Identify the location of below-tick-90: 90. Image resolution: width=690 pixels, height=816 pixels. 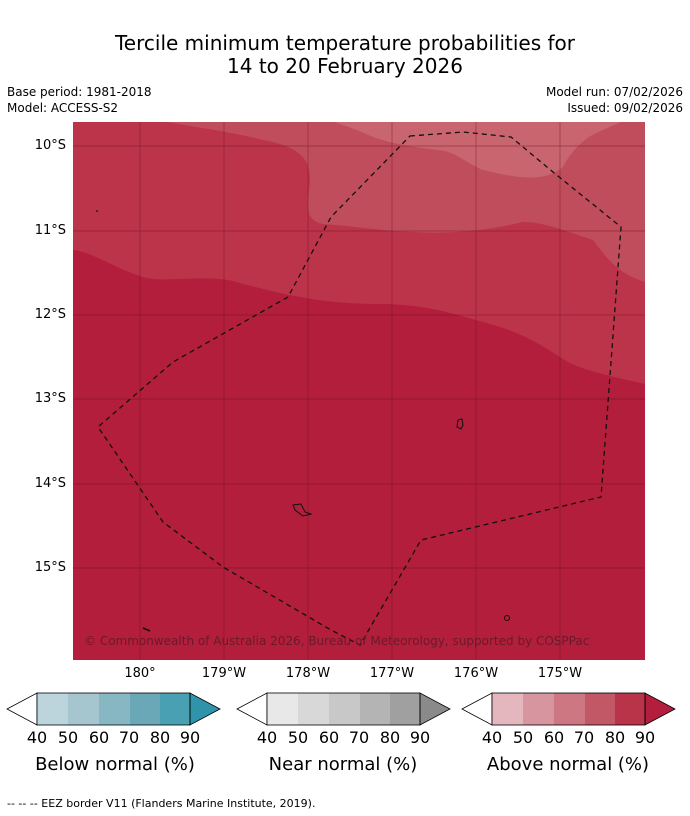
(190, 737).